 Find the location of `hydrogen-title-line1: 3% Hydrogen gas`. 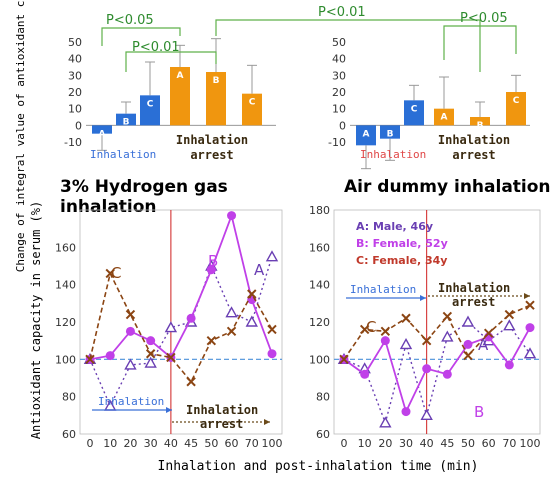

hydrogen-title-line1: 3% Hydrogen gas is located at coordinates (144, 187).